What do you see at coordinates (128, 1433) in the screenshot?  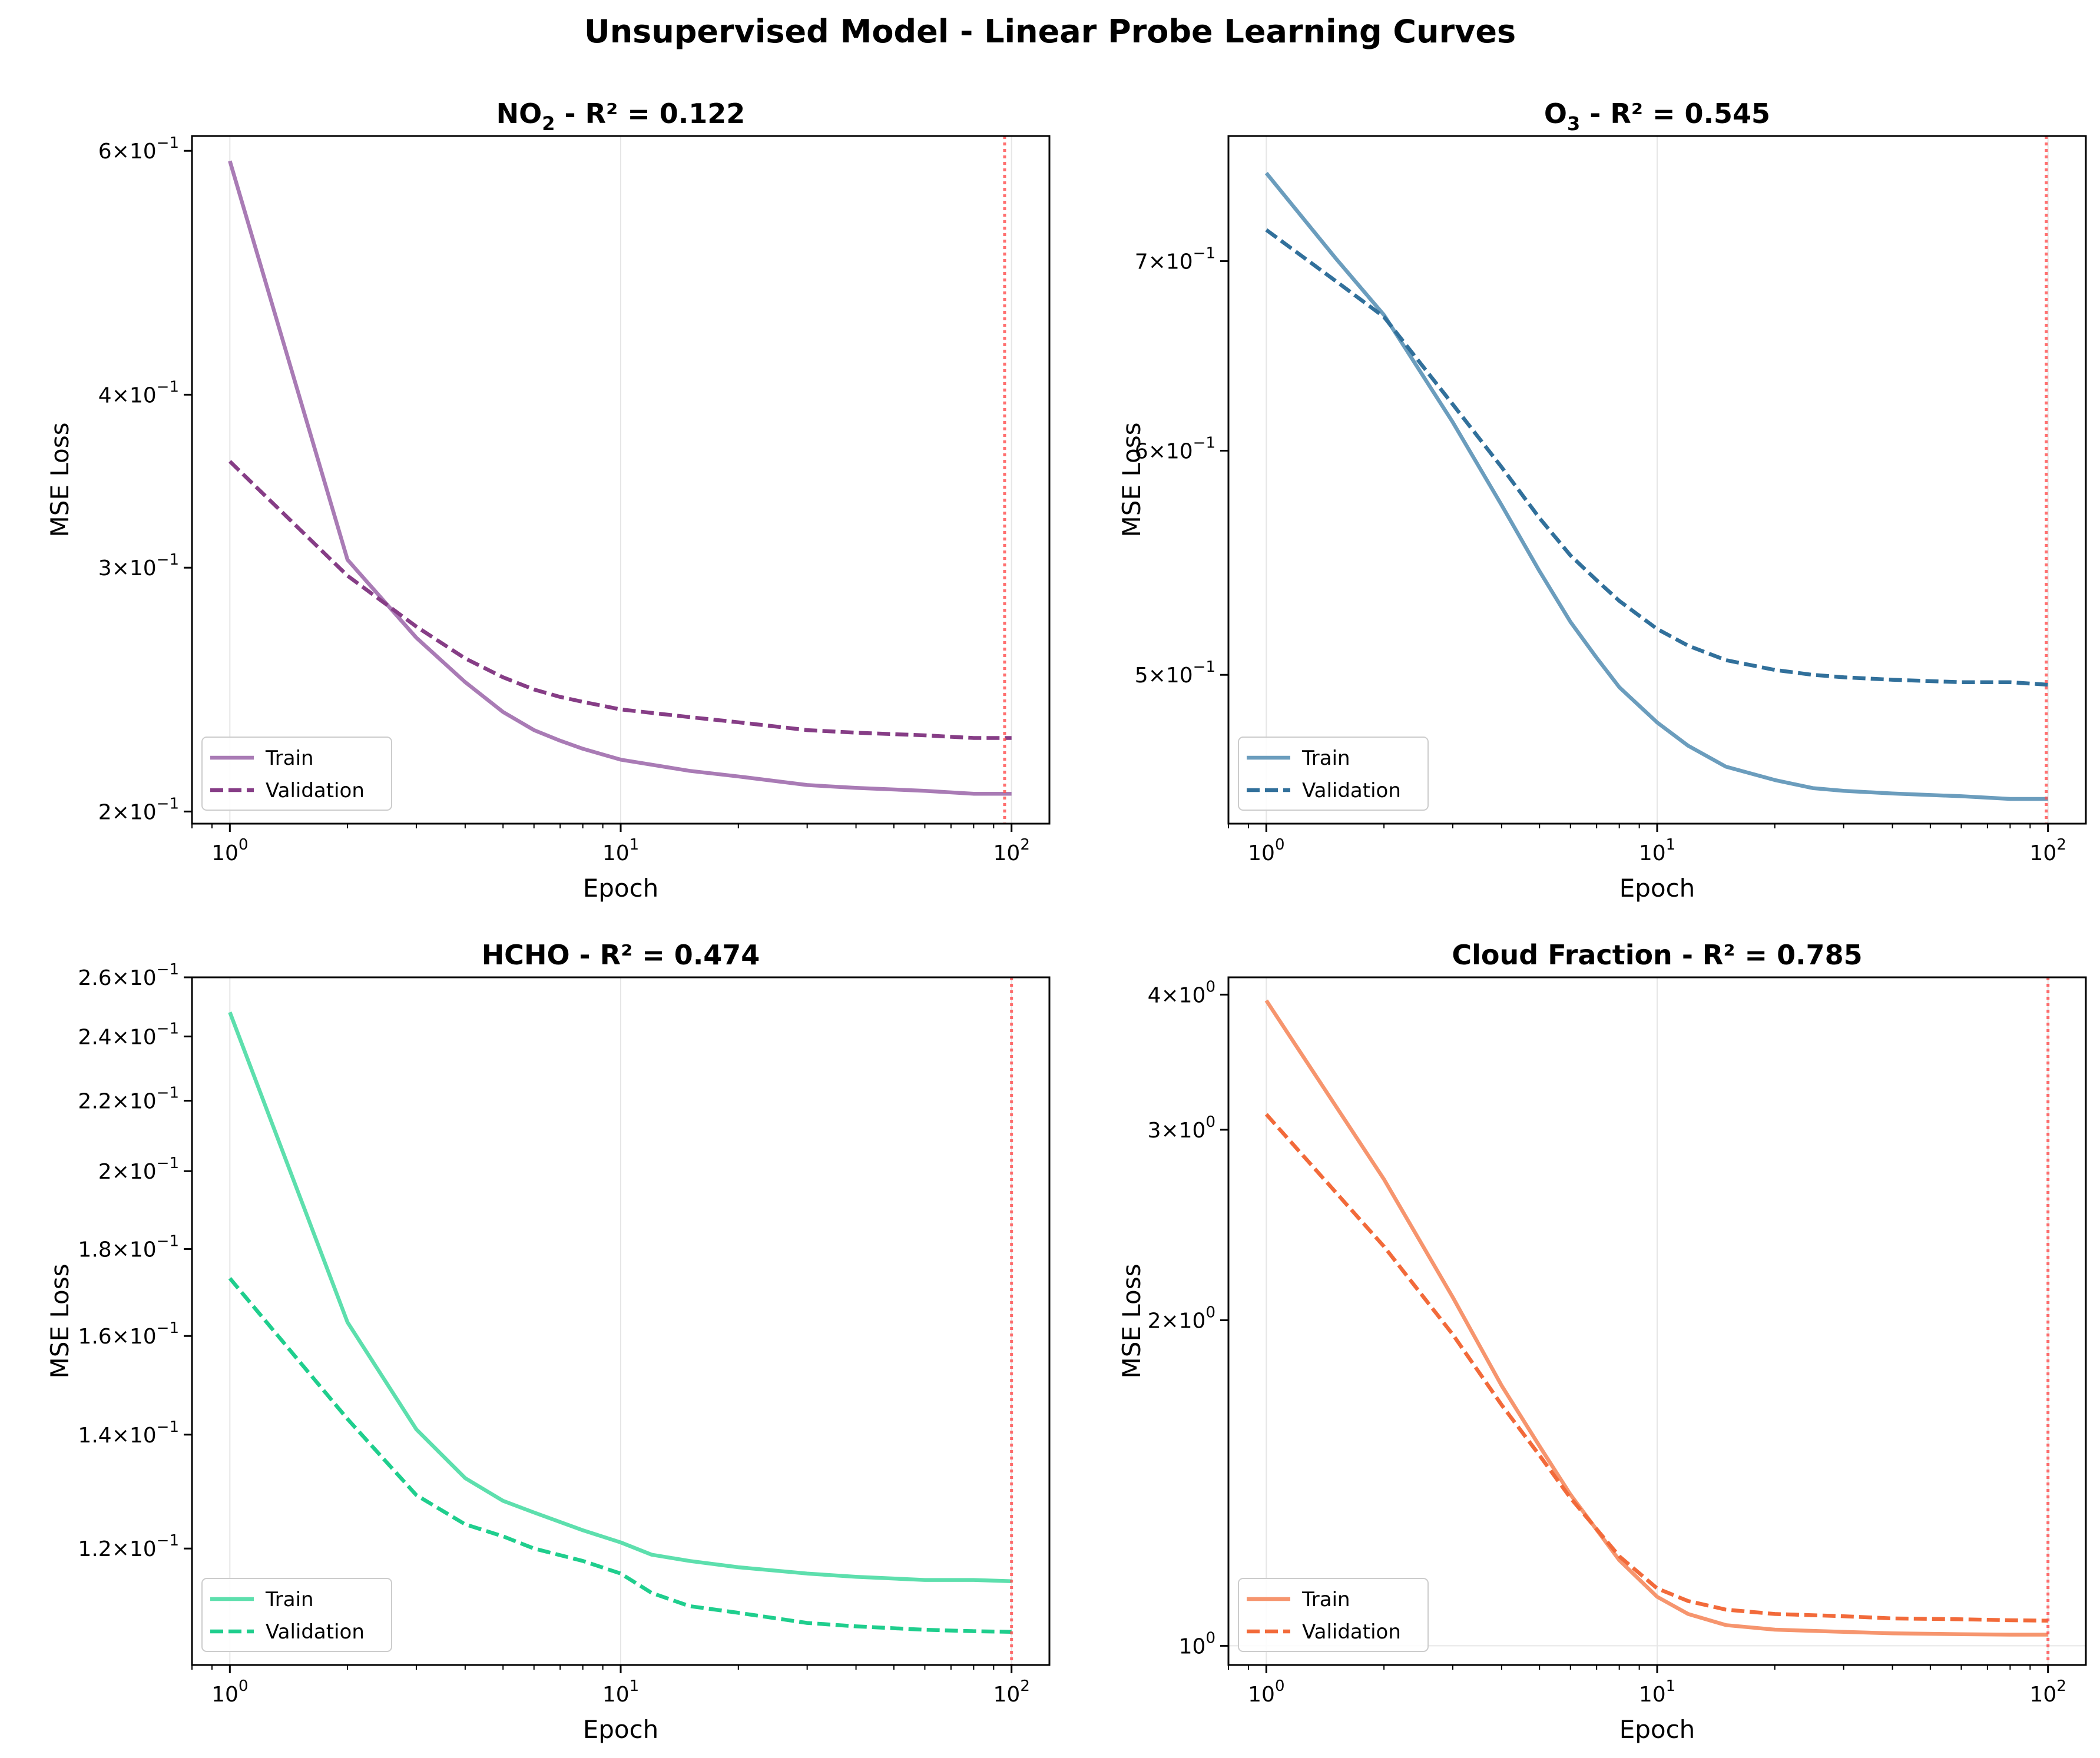 I see `y-tick-label: 1.4×10⁻¹` at bounding box center [128, 1433].